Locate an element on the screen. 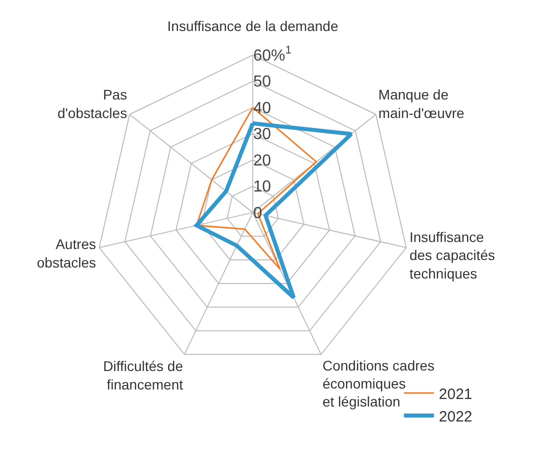  spoke-label: Insuffisance des capacités techniques is located at coordinates (452, 255).